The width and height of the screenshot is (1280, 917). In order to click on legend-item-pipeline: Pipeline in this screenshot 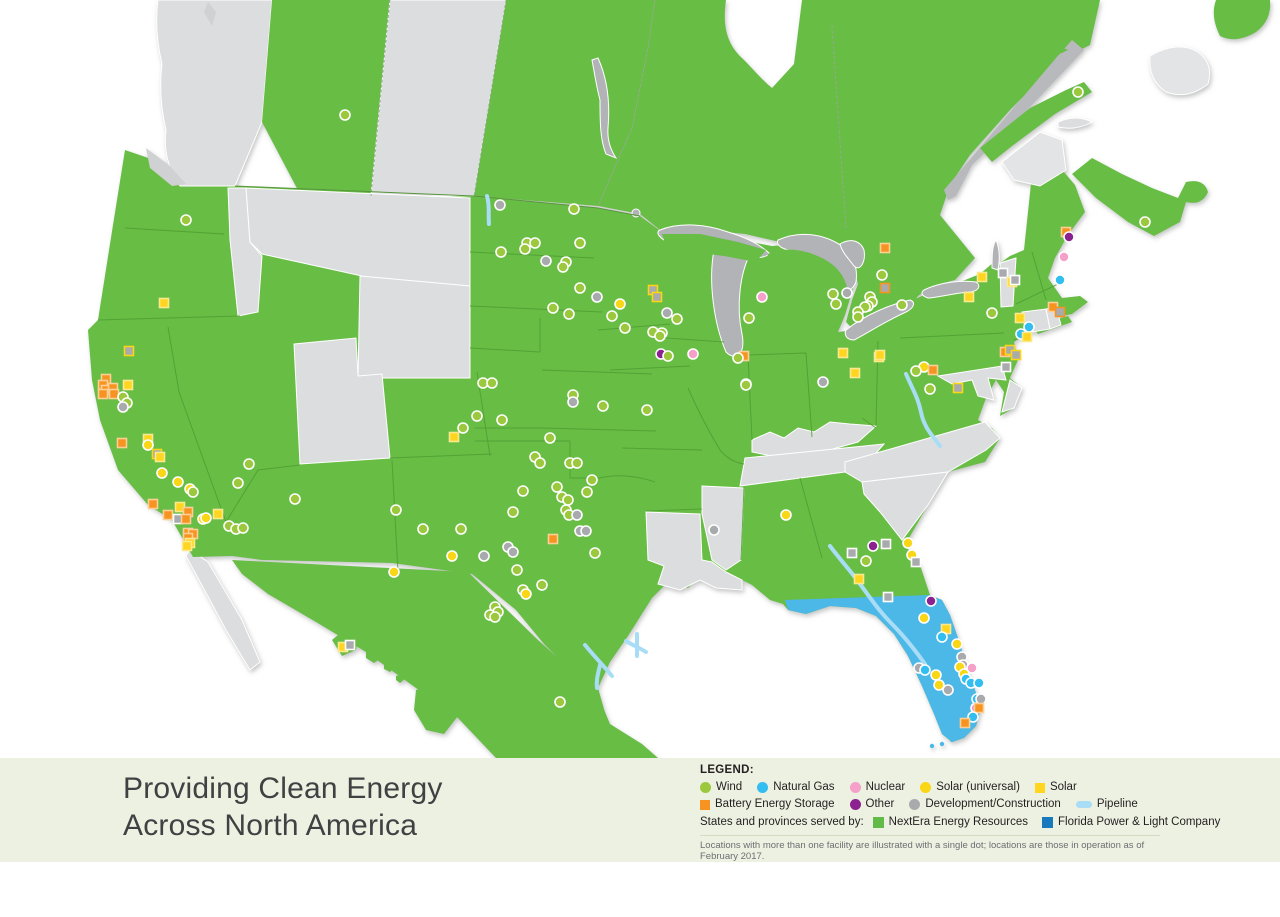, I will do `click(1106, 804)`.